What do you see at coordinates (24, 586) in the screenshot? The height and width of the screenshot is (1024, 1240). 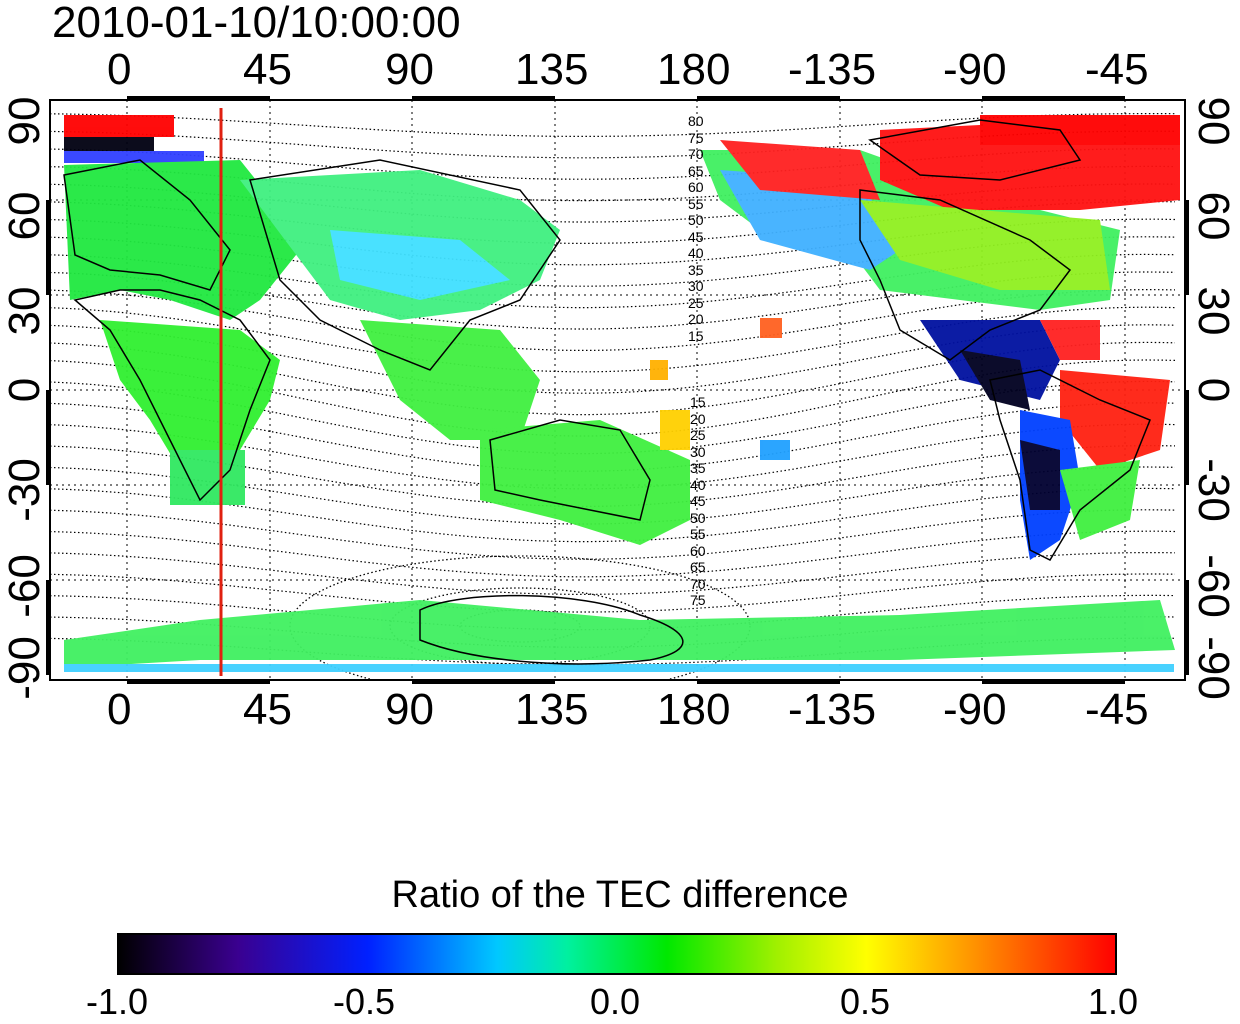 I see `left-tick-label: -60` at bounding box center [24, 586].